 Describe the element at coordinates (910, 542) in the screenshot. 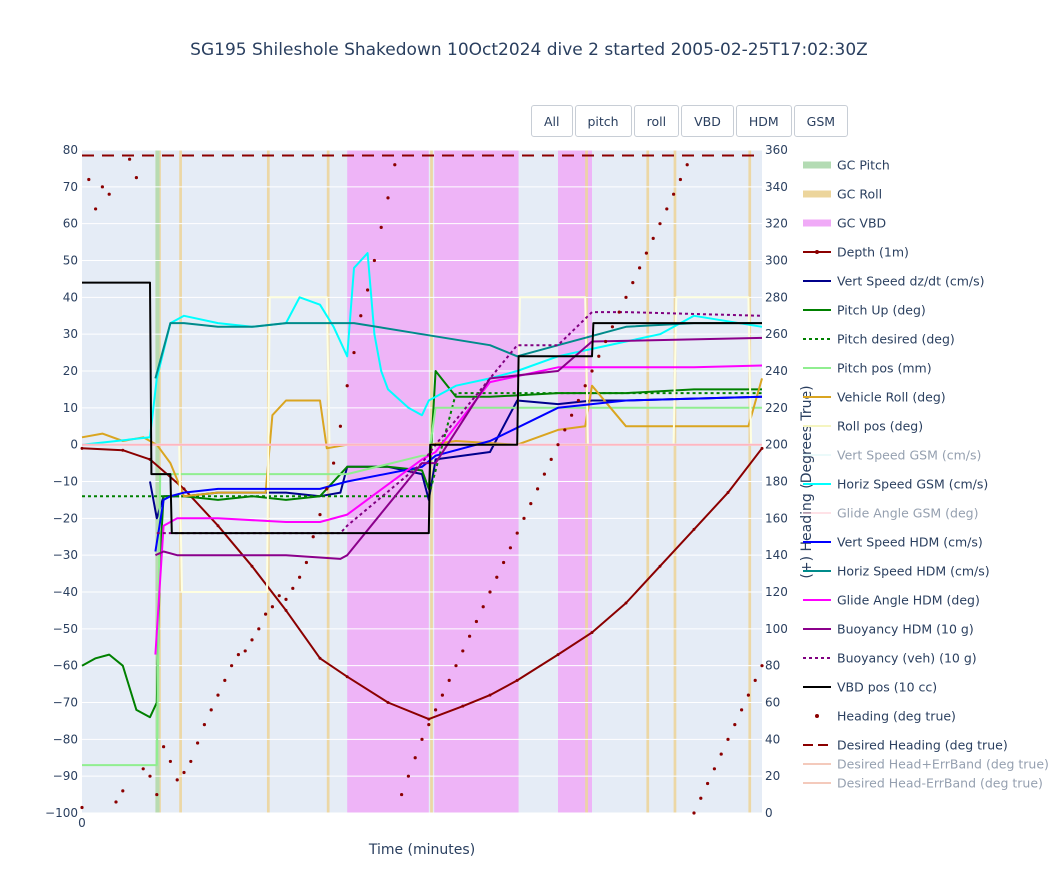

I see `legend-label: Vert Speed HDM (cm/s)` at that location.